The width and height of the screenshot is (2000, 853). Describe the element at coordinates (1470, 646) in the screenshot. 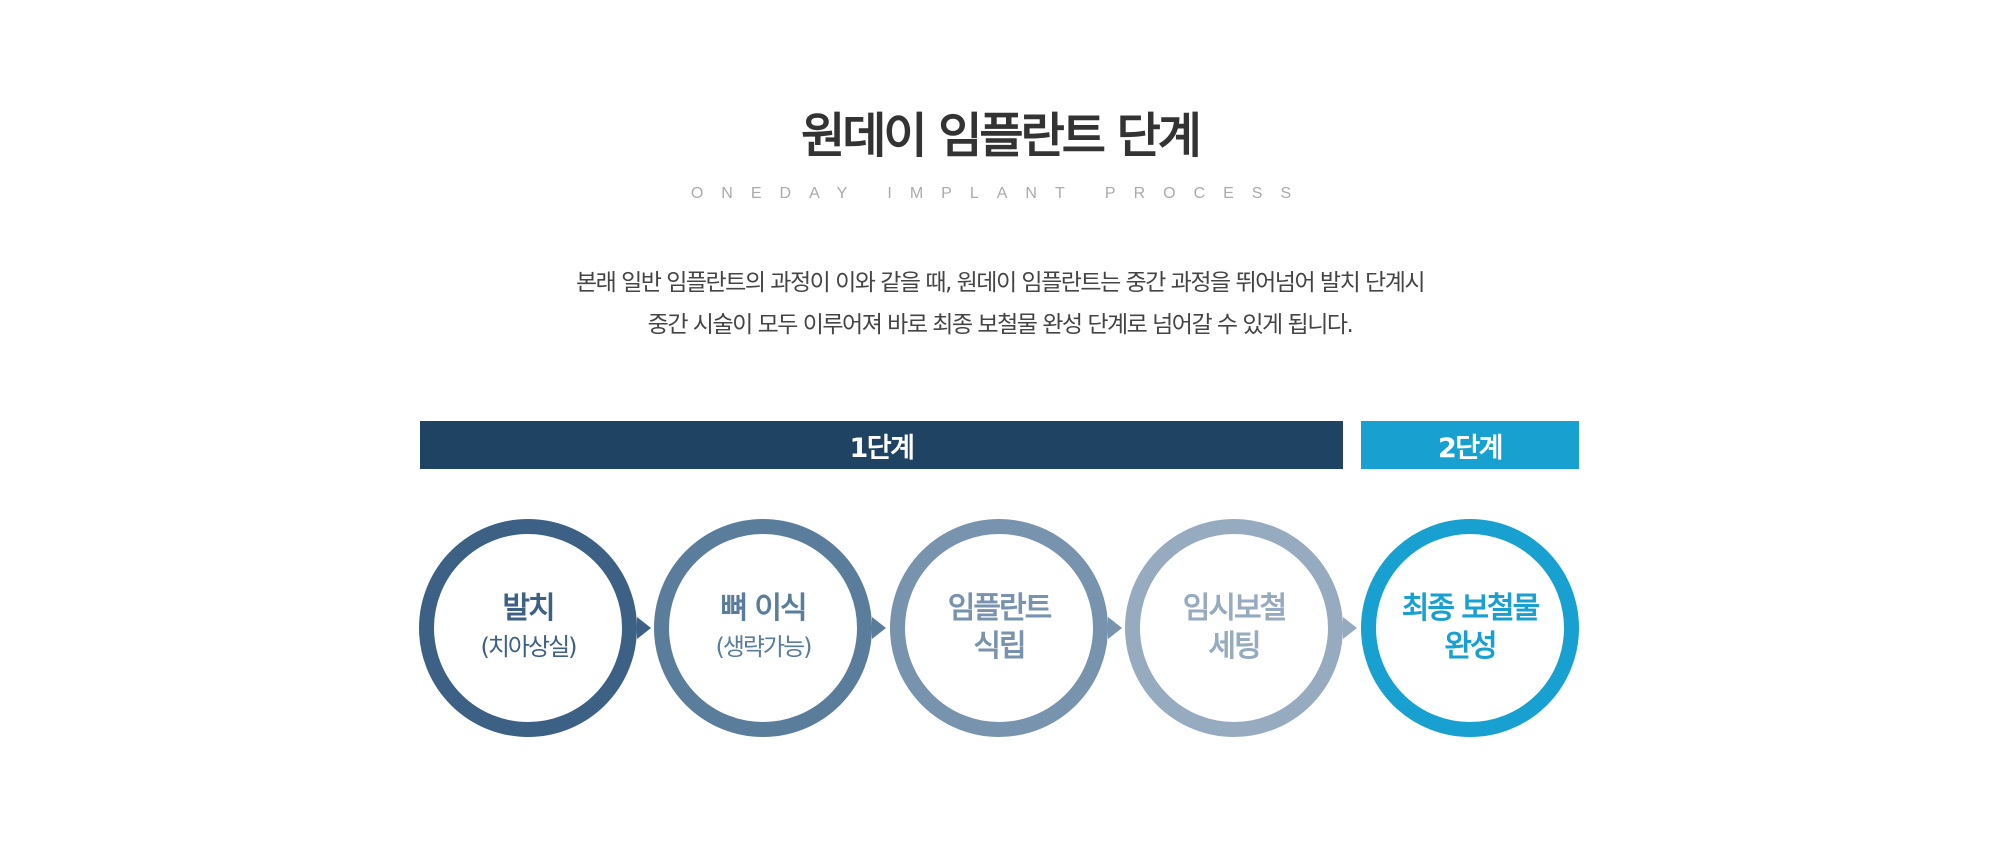

I see `step-title-line2: 완성` at that location.